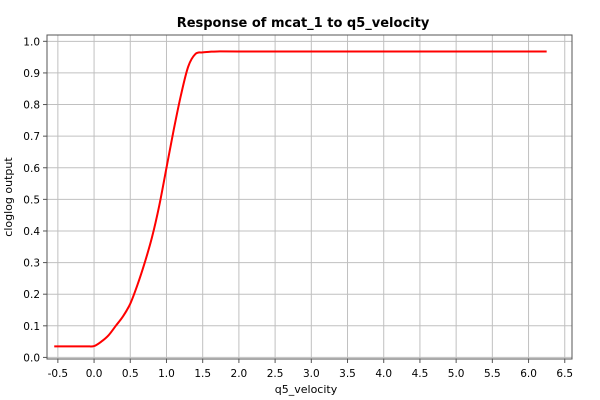 Image resolution: width=600 pixels, height=400 pixels. What do you see at coordinates (275, 374) in the screenshot?
I see `x-tick-label: 2.5` at bounding box center [275, 374].